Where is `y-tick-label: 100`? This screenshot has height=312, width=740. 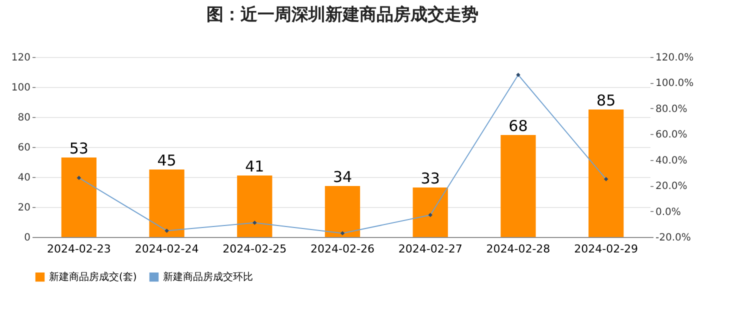
y-tick-label: 100 is located at coordinates (20, 88).